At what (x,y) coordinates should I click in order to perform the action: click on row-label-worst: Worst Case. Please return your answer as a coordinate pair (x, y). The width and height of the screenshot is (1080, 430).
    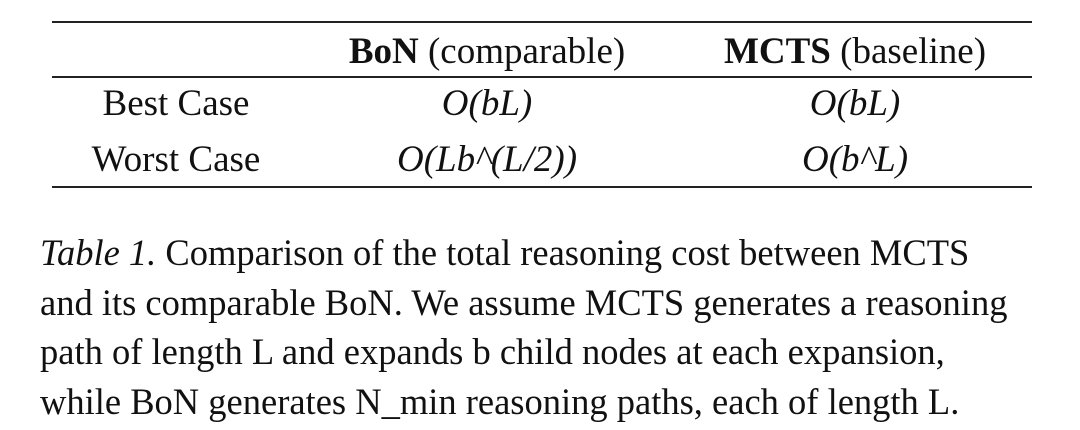
    Looking at the image, I should click on (176, 159).